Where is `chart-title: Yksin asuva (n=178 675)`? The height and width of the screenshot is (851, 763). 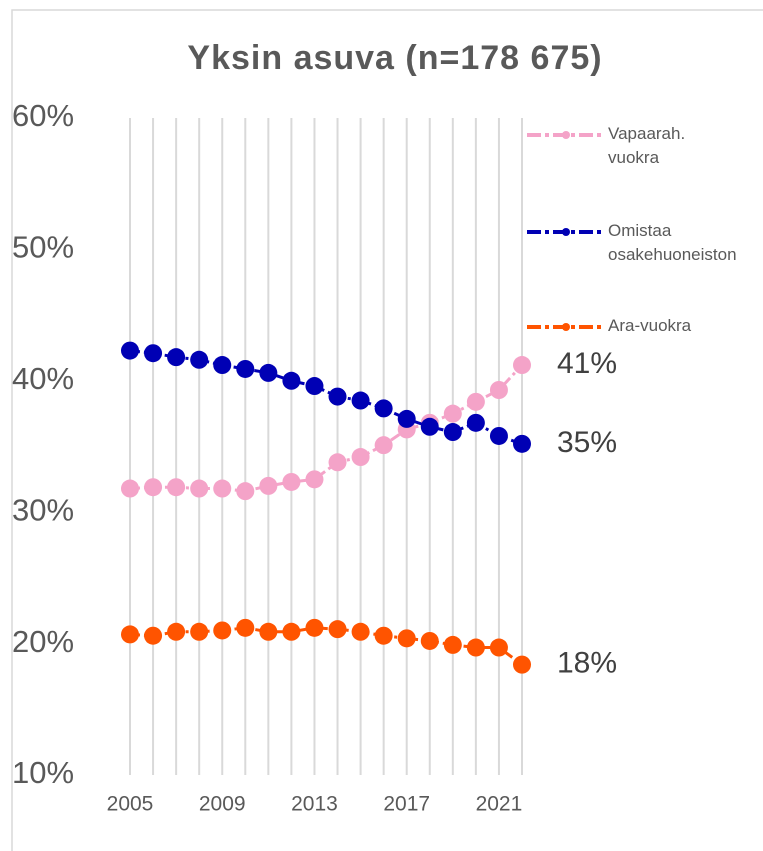 chart-title: Yksin asuva (n=178 675) is located at coordinates (394, 58).